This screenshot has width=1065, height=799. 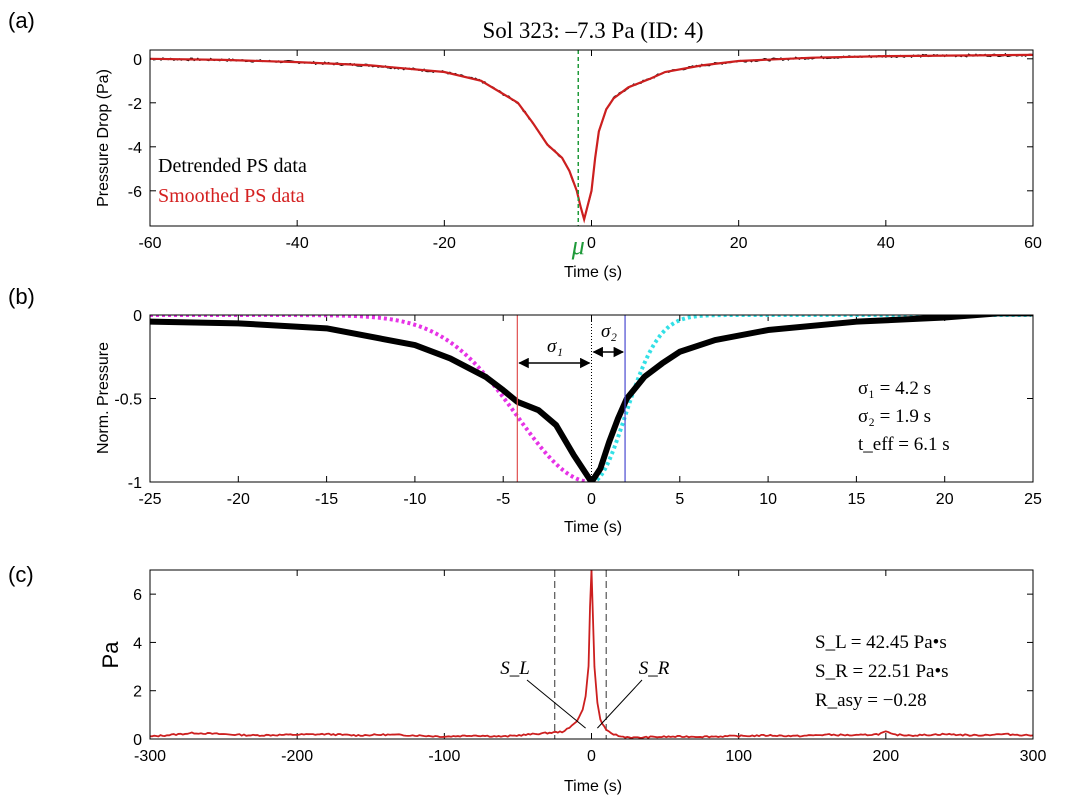 I want to click on panel-a-ytick-label-2: -2, so click(x=135, y=104).